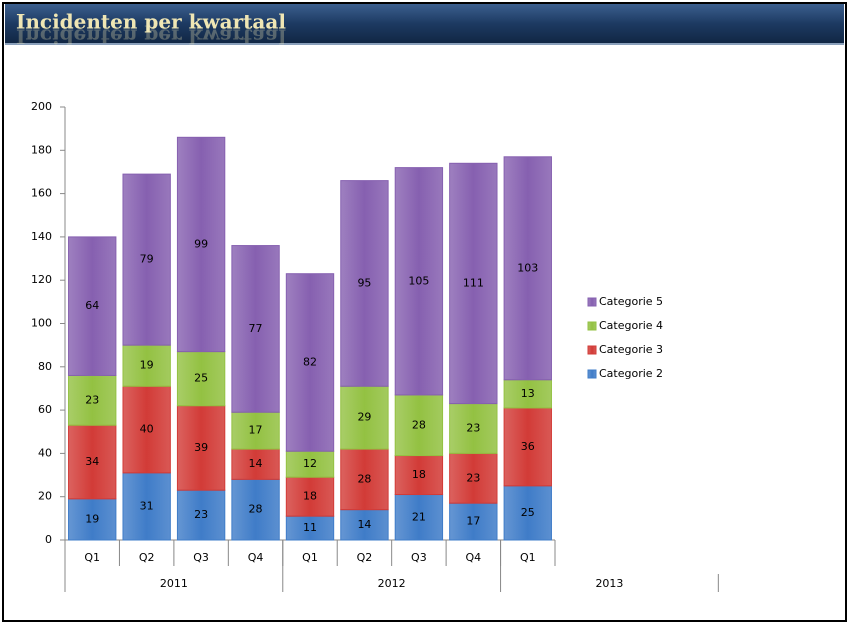 This screenshot has height=628, width=849. What do you see at coordinates (631, 349) in the screenshot?
I see `legend-label: Categorie 3` at bounding box center [631, 349].